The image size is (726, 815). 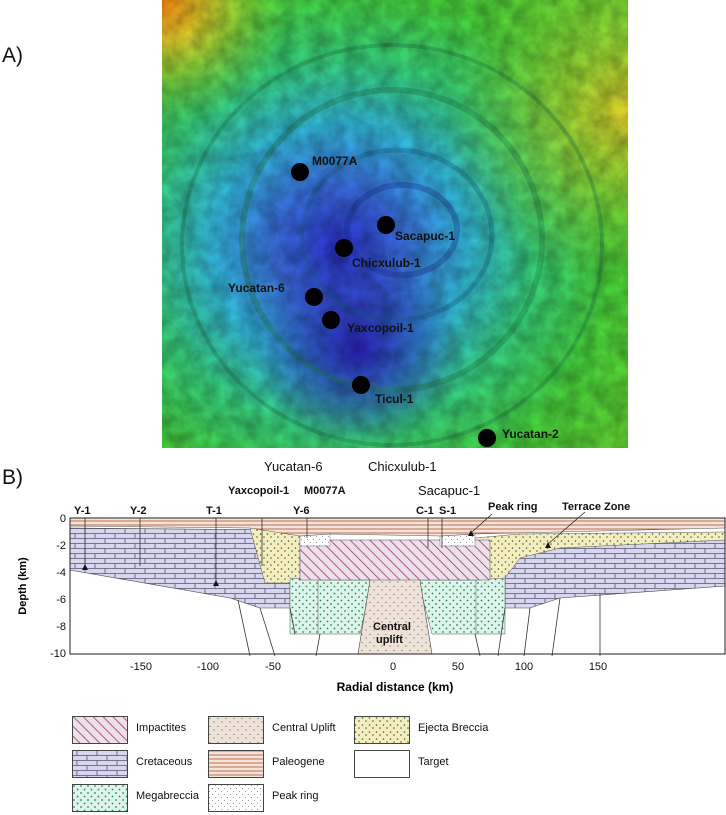 I want to click on legend-label-target: Target, so click(x=433, y=762).